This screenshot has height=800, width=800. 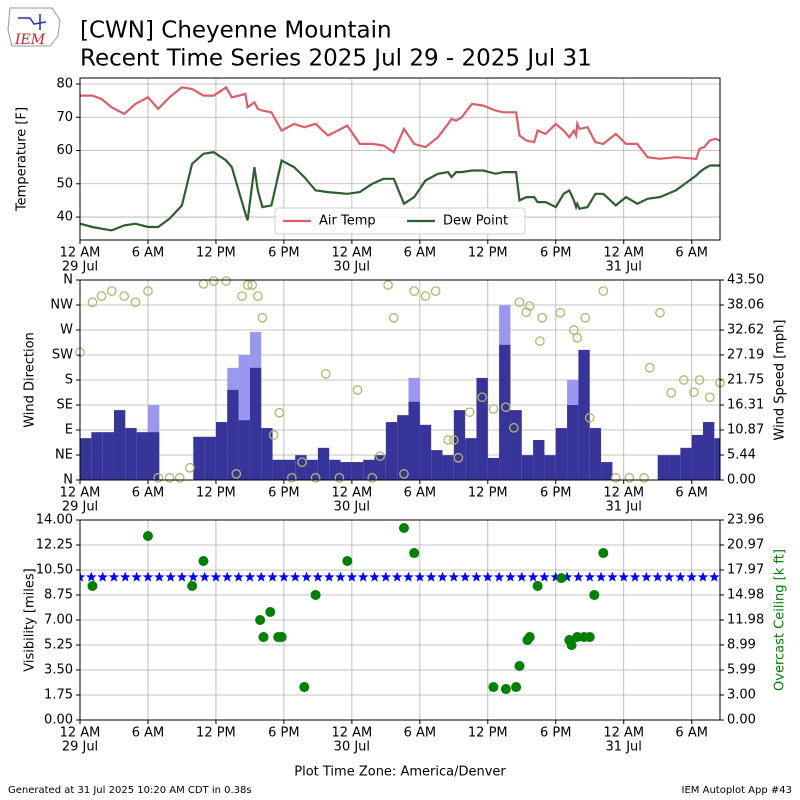 I want to click on legend: Air Temp Dew Point, so click(x=400, y=221).